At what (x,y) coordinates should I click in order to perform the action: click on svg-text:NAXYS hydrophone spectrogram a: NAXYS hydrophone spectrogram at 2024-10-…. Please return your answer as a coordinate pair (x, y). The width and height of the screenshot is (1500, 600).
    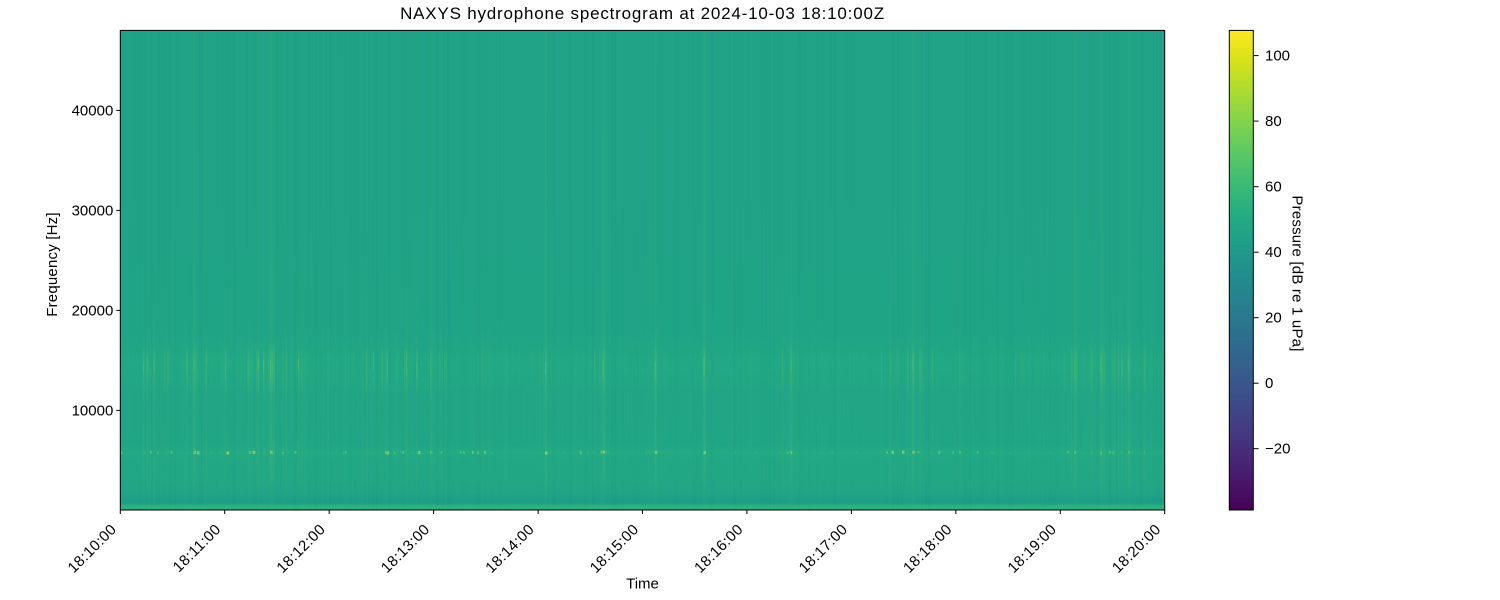
    Looking at the image, I should click on (642, 13).